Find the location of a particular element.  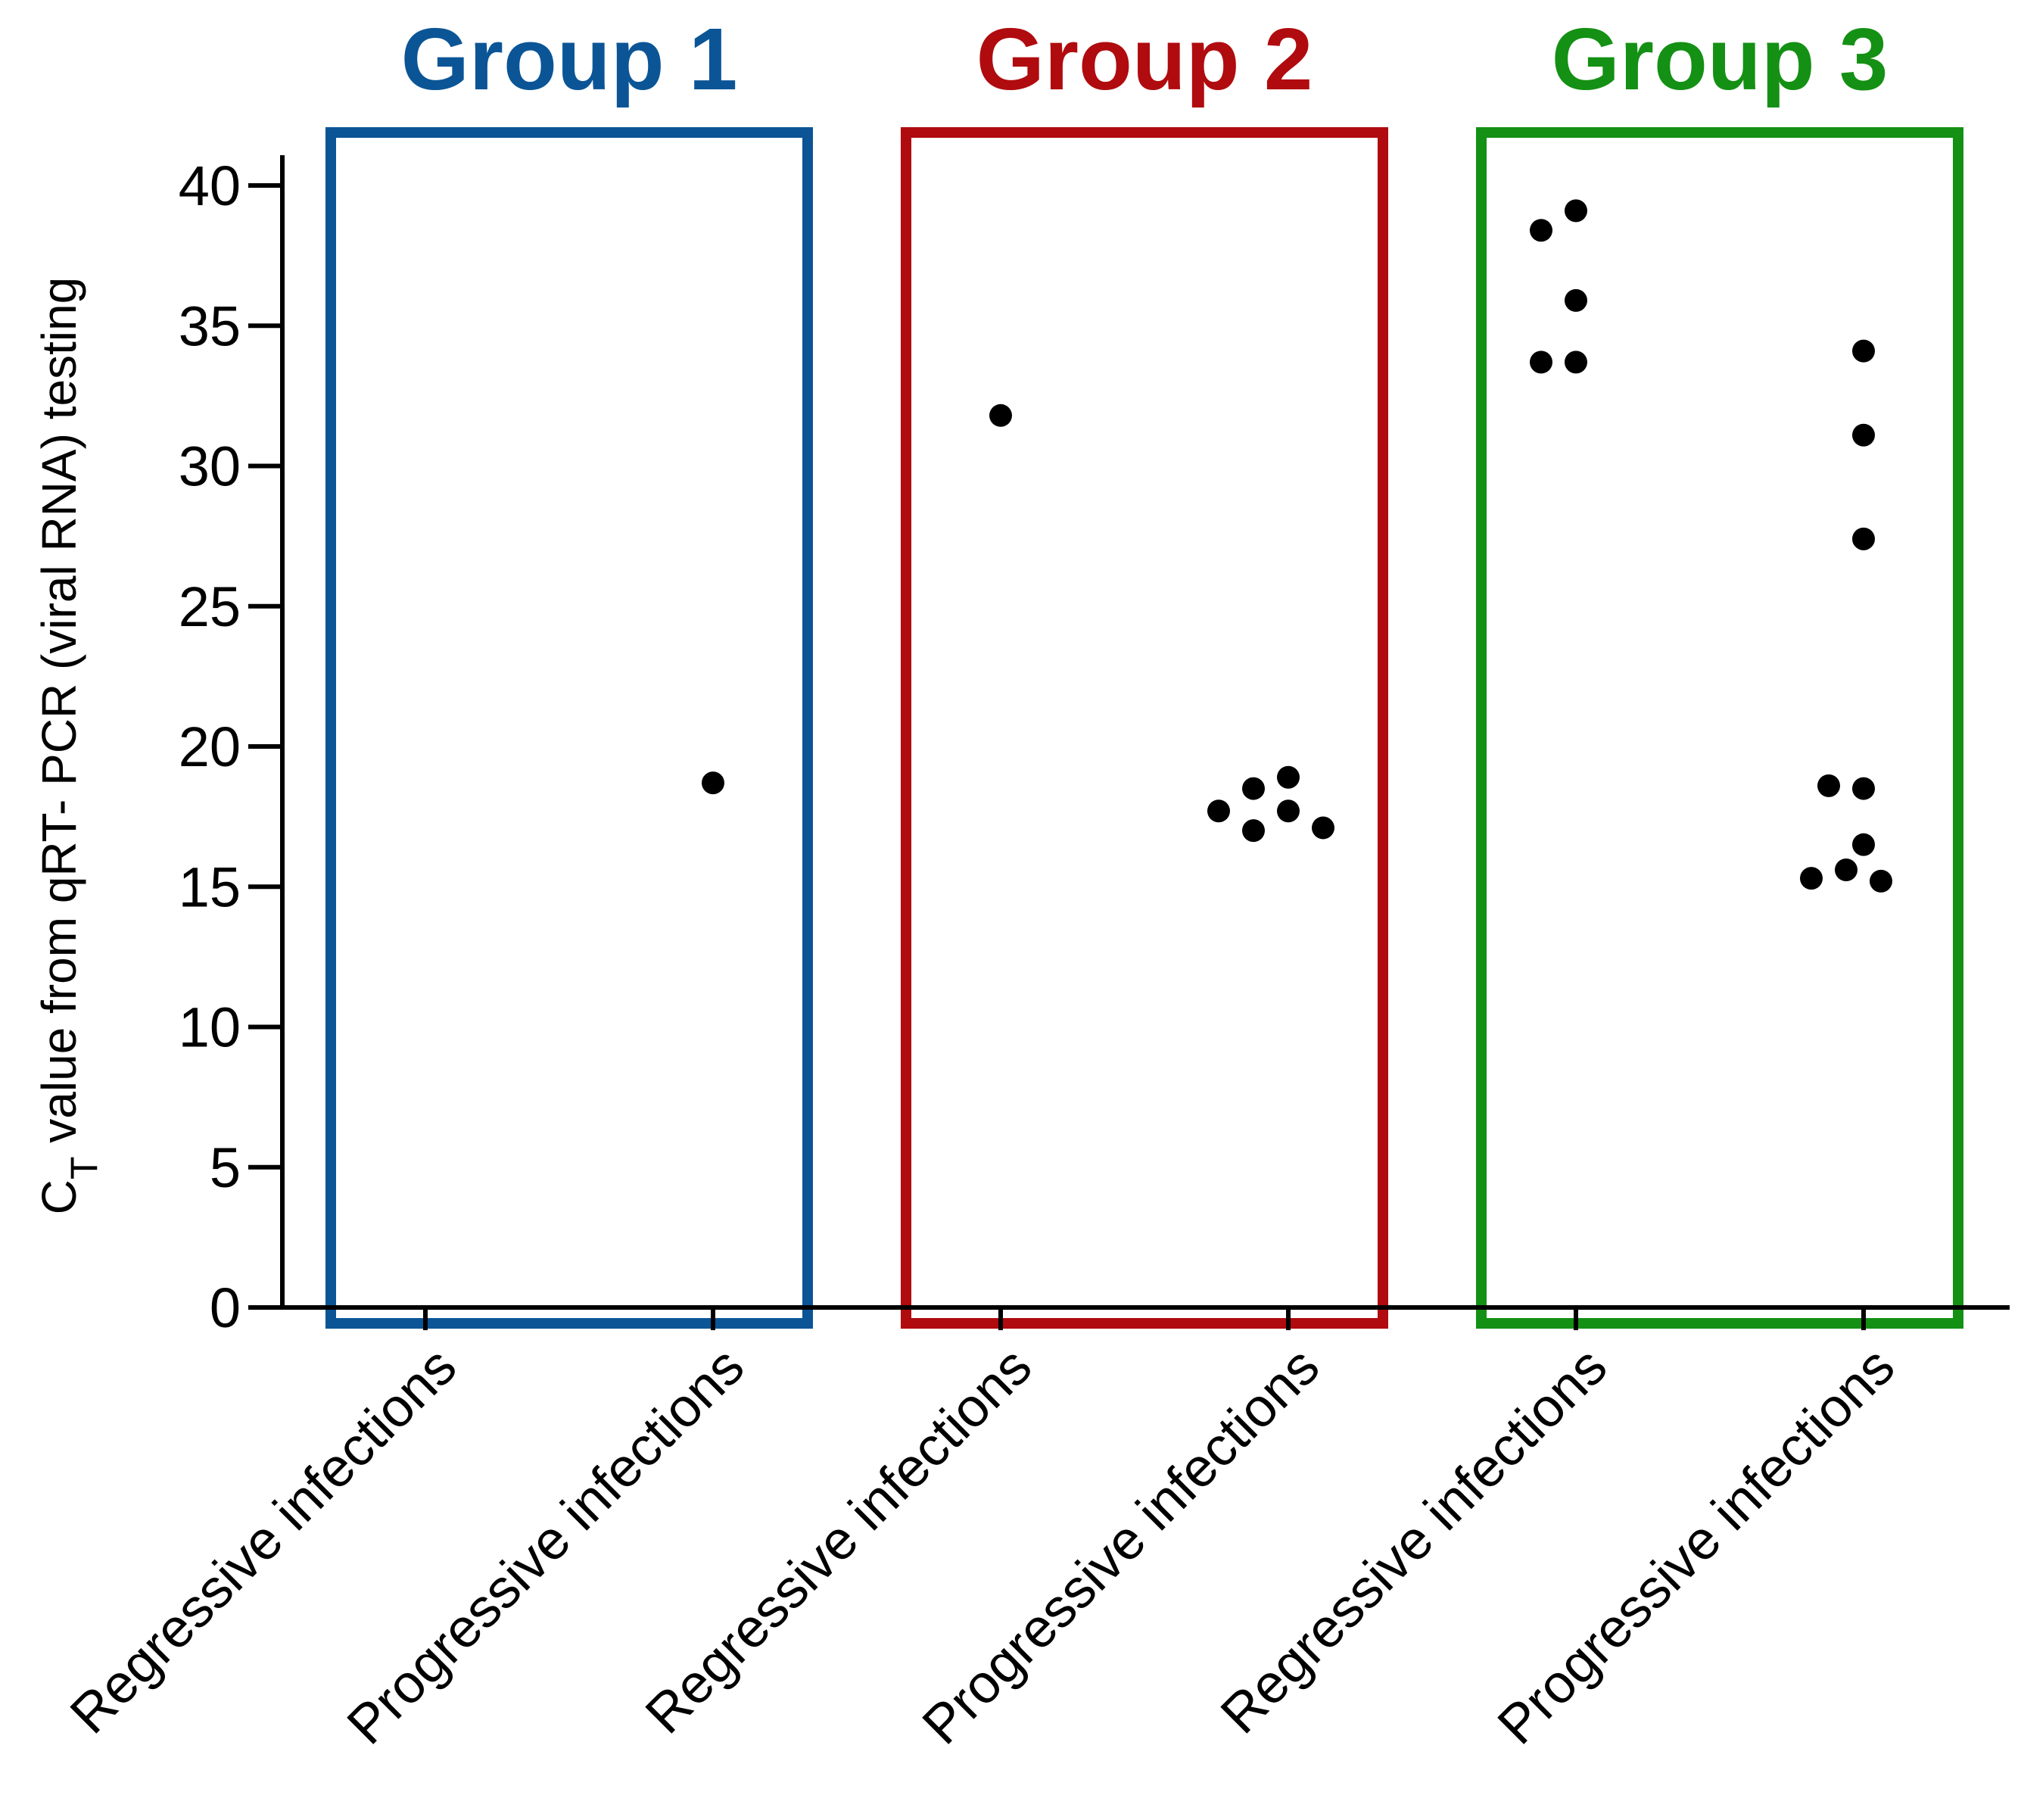

y-tick-label: 25 is located at coordinates (210, 606).